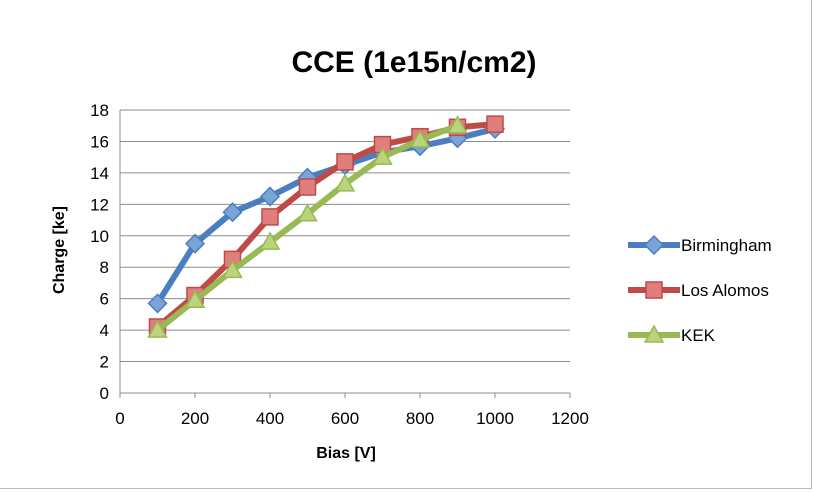  Describe the element at coordinates (413, 62) in the screenshot. I see `chart-title: CCE (1e15n/cm2)` at that location.